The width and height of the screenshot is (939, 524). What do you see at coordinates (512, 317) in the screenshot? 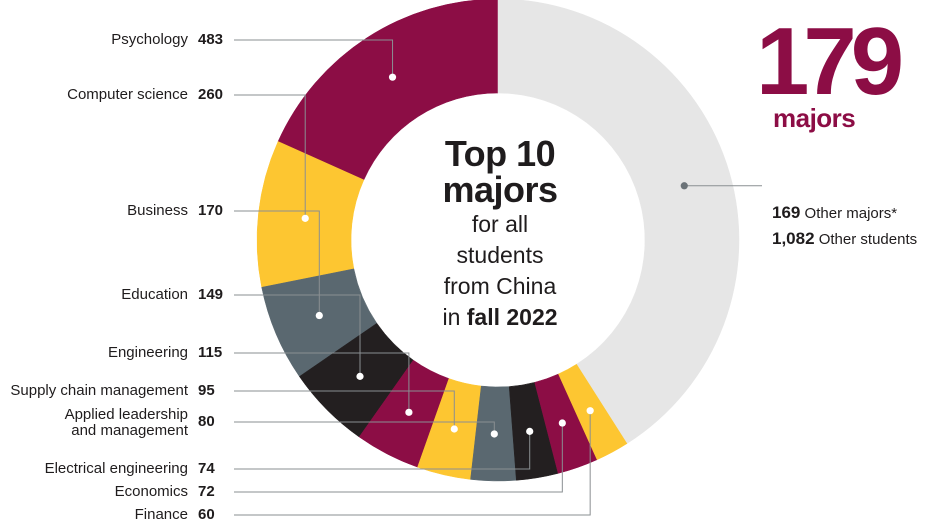
I see `center-sub-bold: fall 2022` at bounding box center [512, 317].